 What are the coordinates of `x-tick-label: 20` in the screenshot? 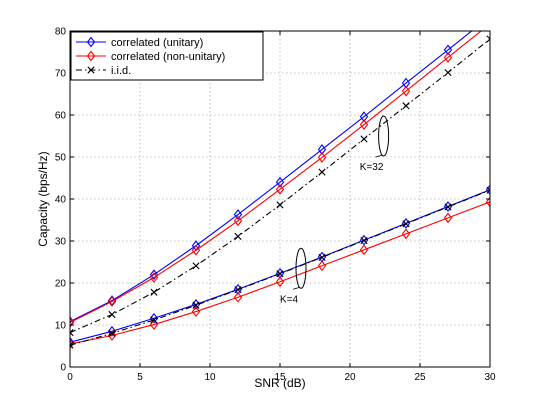 It's located at (350, 377).